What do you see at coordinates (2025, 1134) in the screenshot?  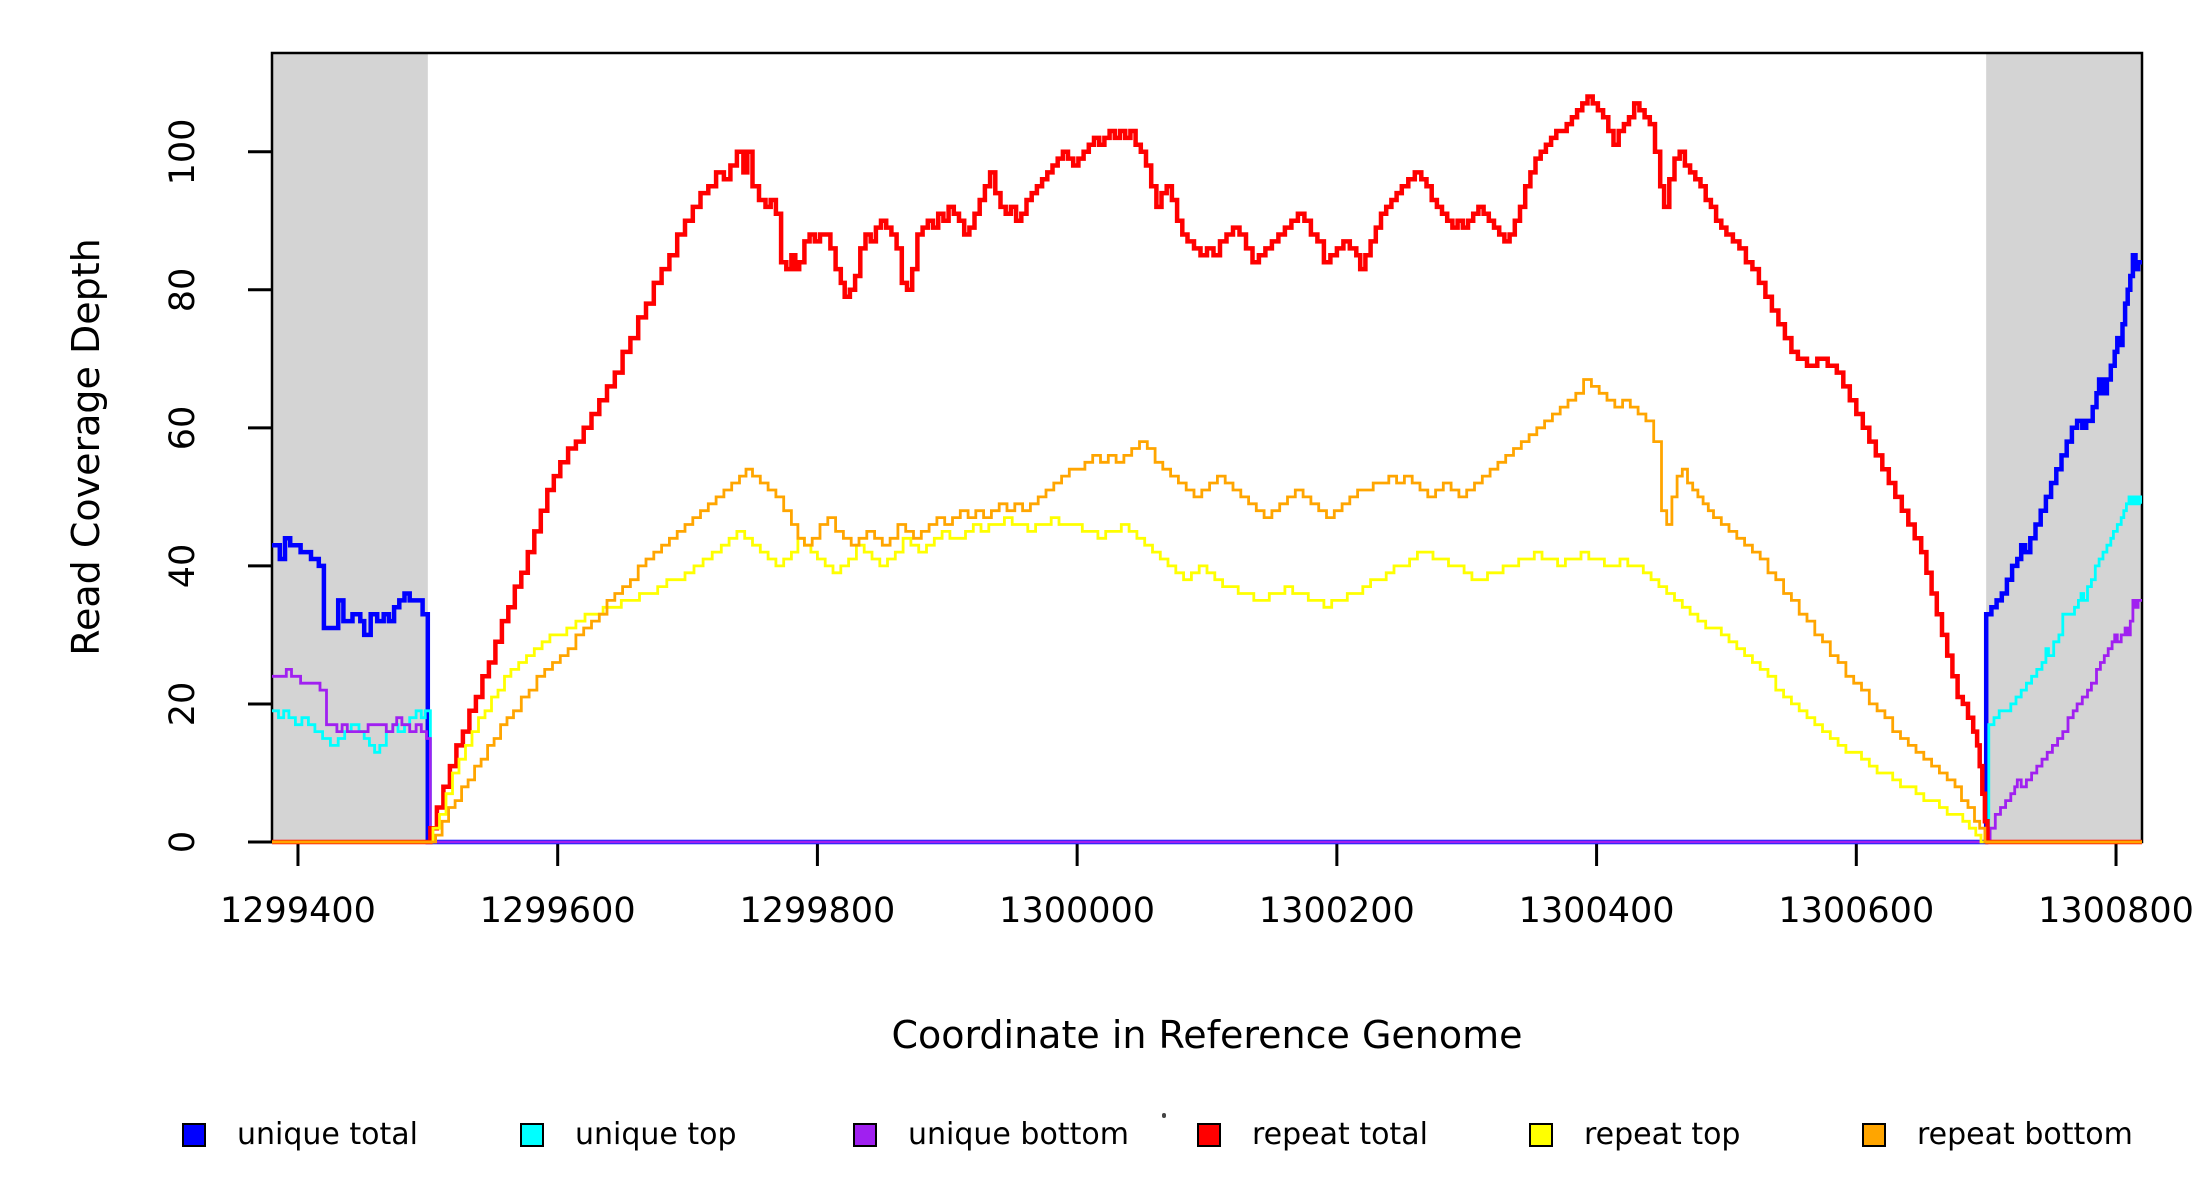 I see `legend-label: repeat bottom` at bounding box center [2025, 1134].